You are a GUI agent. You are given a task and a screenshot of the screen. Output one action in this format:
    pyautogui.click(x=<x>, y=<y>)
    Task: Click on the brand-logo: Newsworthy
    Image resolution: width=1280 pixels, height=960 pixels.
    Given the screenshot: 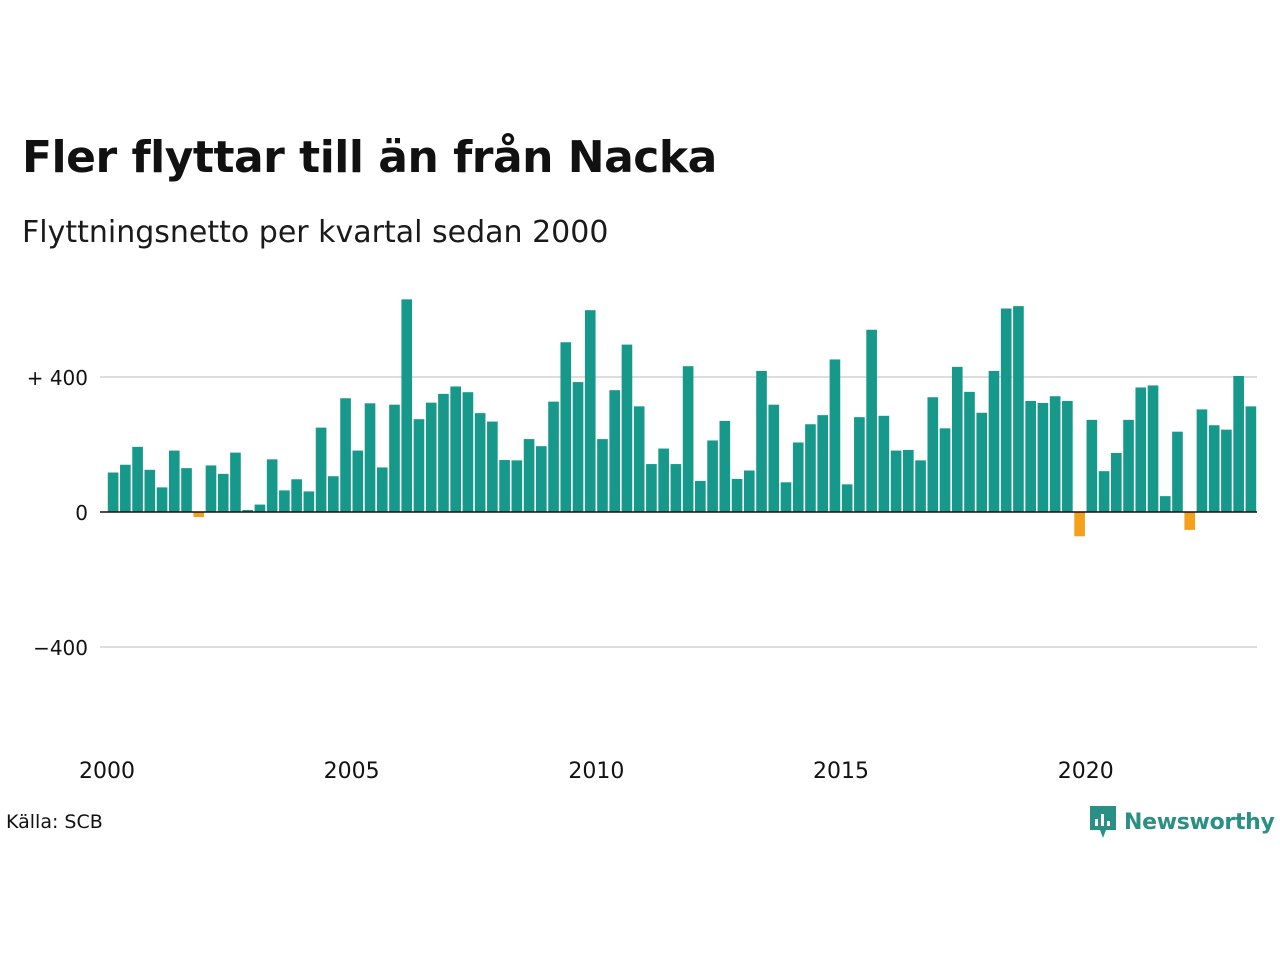 What is the action you would take?
    pyautogui.click(x=1181, y=822)
    